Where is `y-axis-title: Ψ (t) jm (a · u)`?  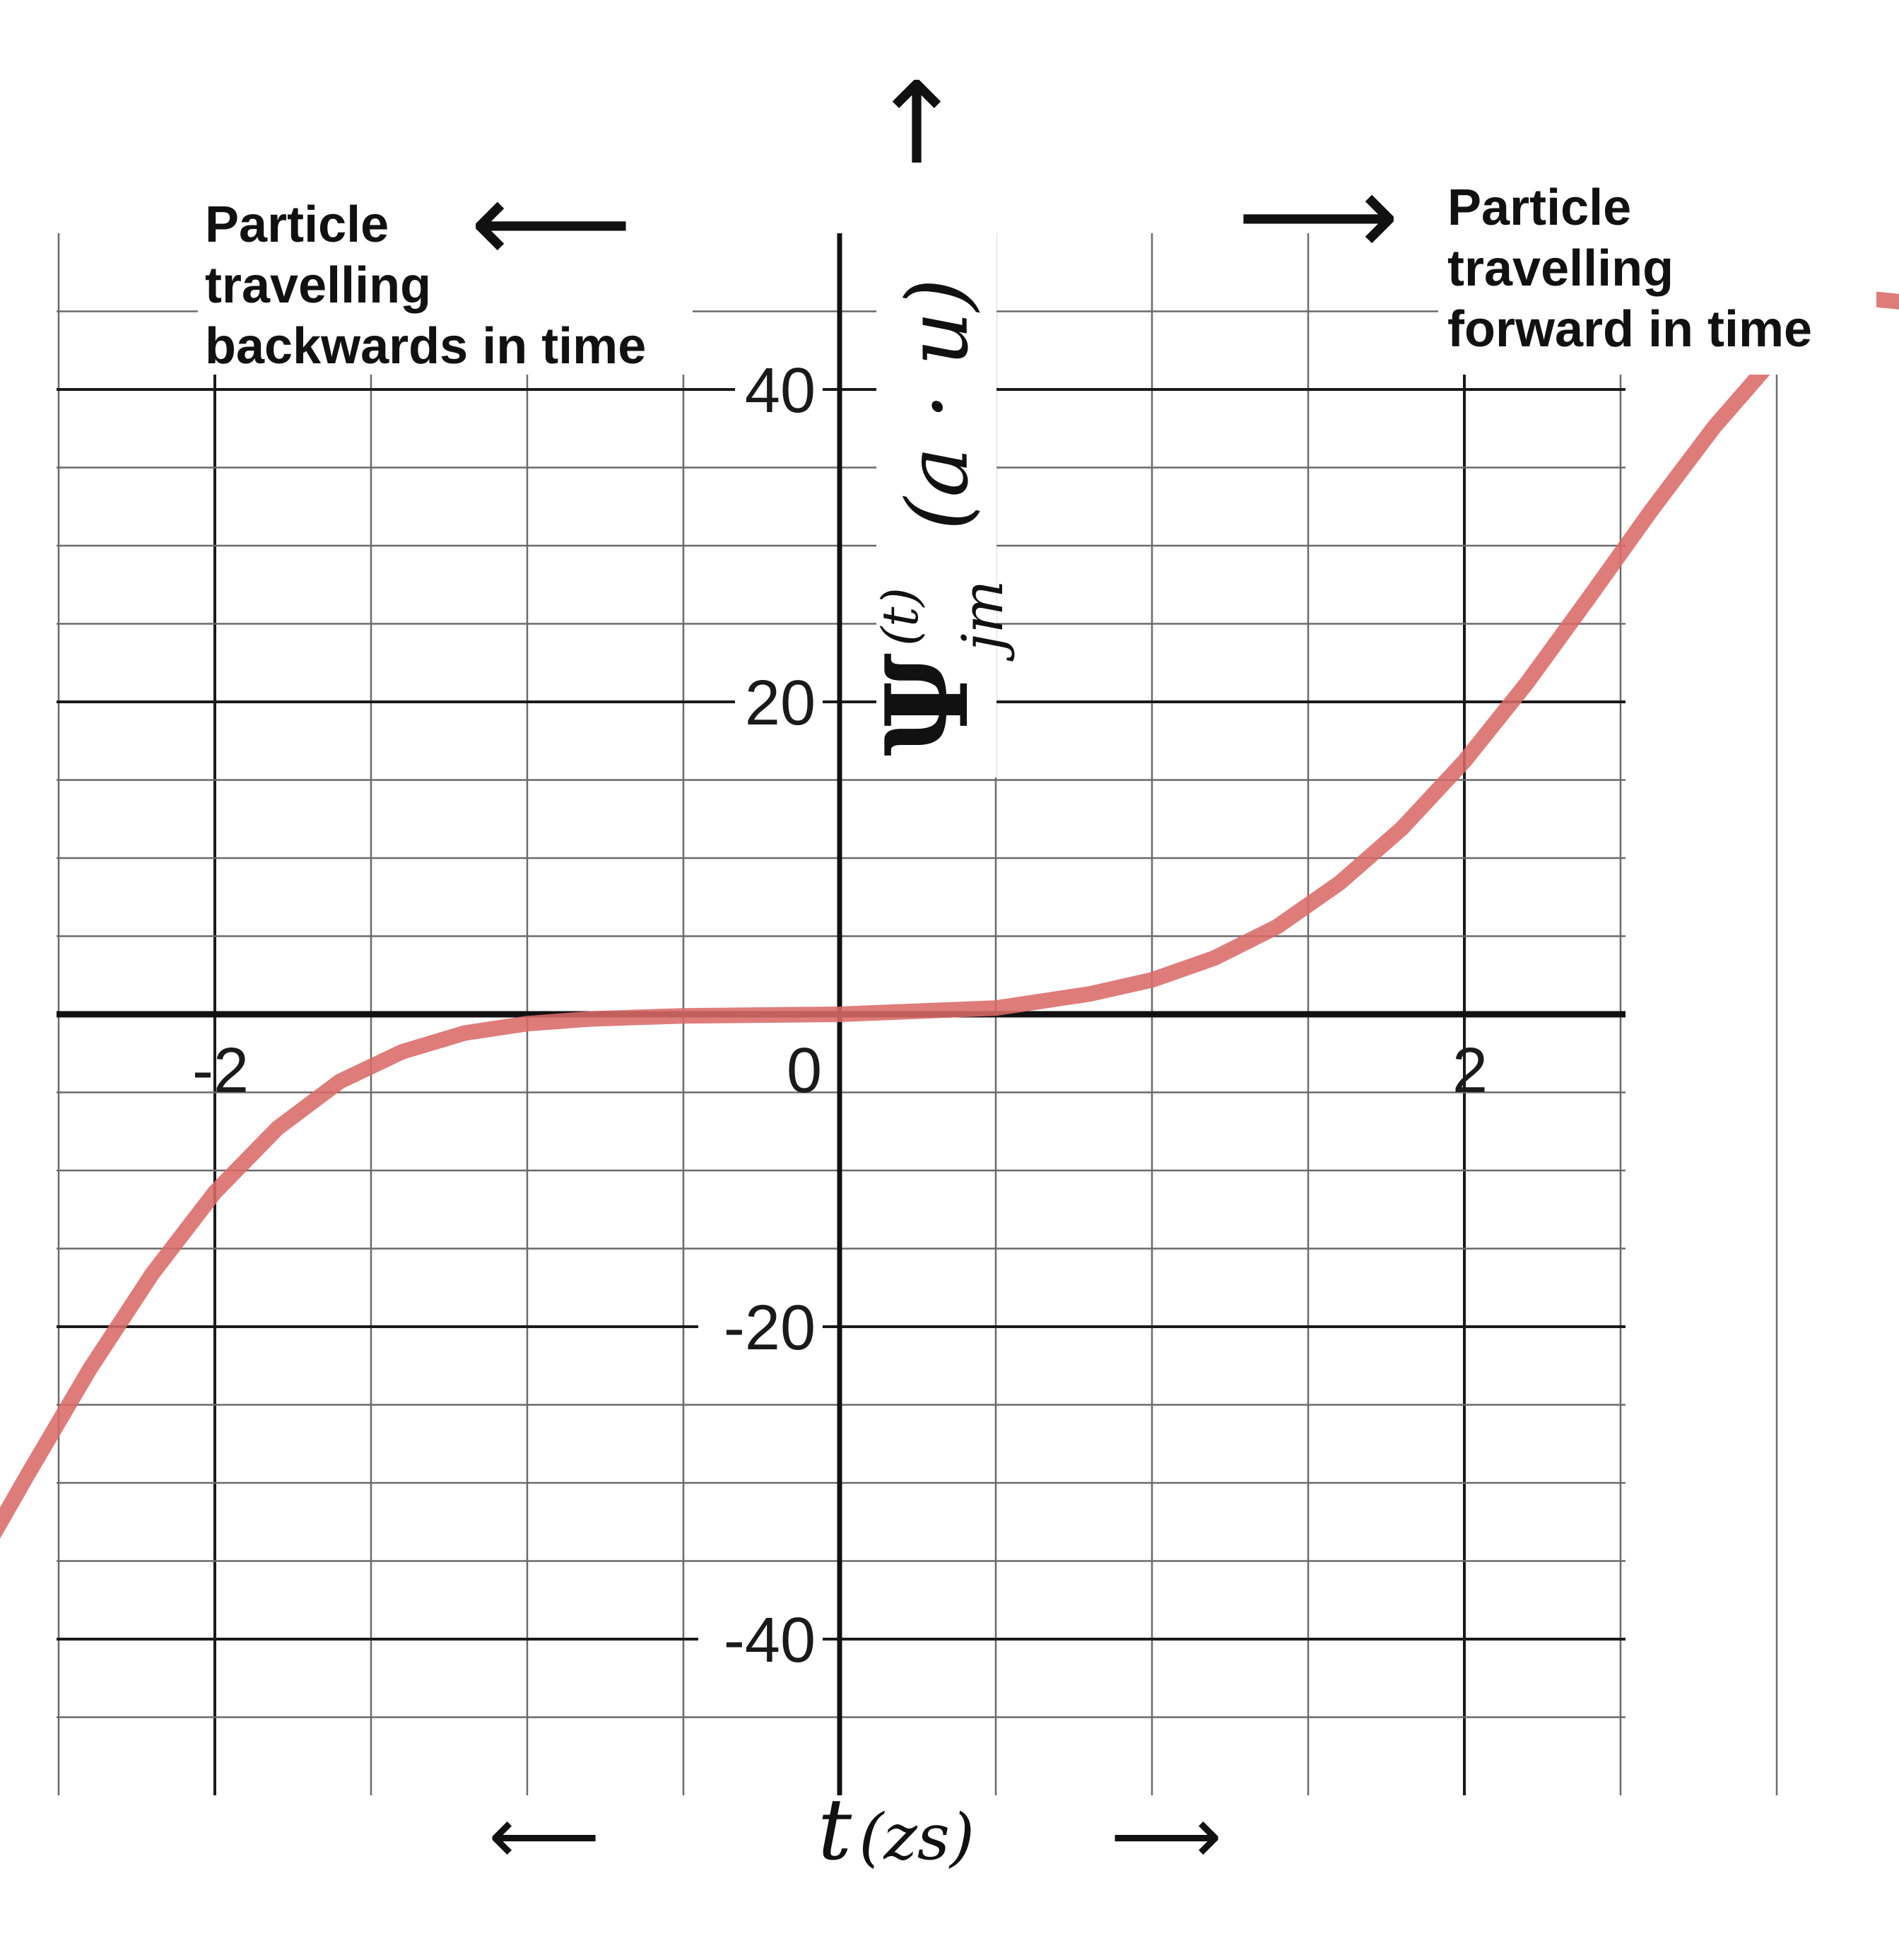
y-axis-title: Ψ (t) jm (a · u) is located at coordinates (938, 517).